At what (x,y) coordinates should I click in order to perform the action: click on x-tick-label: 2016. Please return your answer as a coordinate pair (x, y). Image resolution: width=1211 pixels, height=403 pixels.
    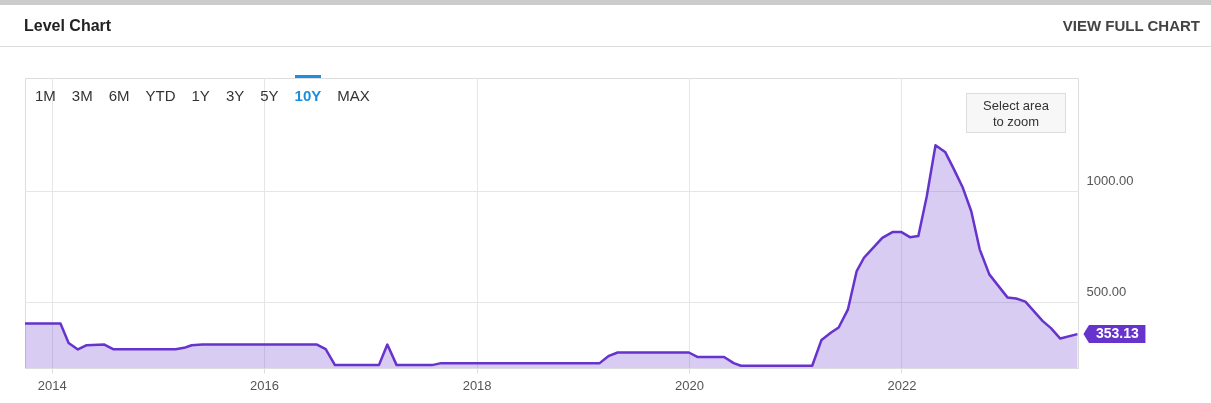
    Looking at the image, I should click on (264, 385).